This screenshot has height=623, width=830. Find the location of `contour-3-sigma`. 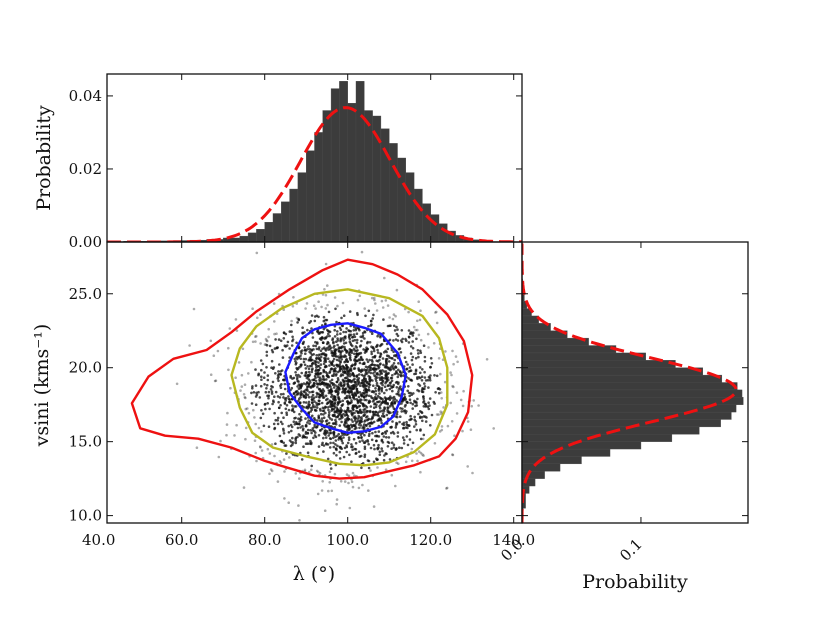

contour-3-sigma is located at coordinates (302, 369).